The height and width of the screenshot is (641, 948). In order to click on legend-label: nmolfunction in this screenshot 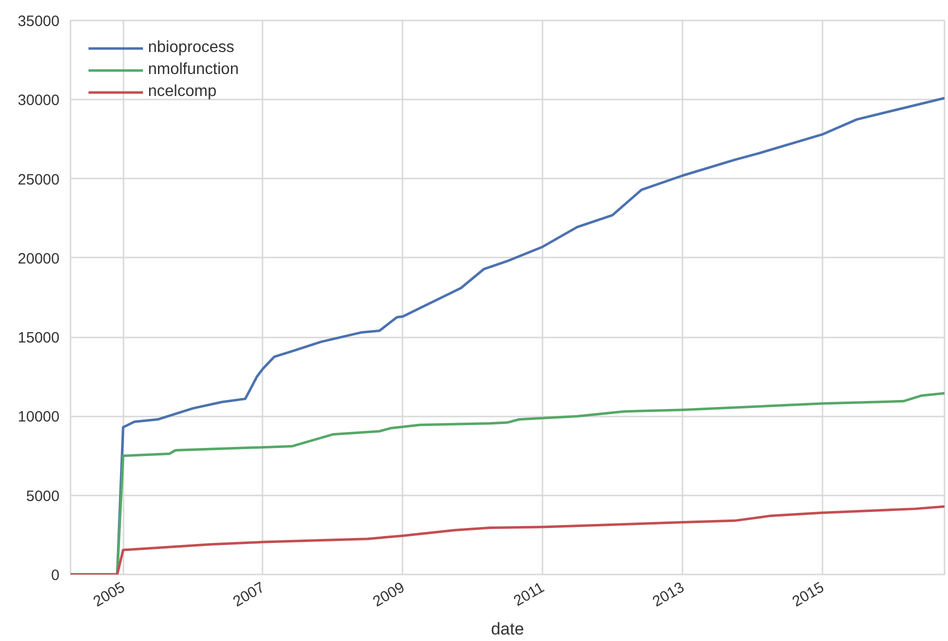, I will do `click(193, 70)`.